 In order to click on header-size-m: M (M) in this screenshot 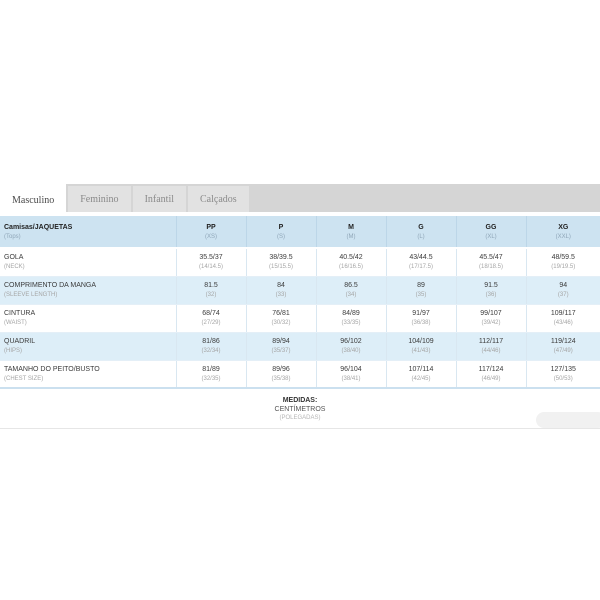, I will do `click(351, 232)`.